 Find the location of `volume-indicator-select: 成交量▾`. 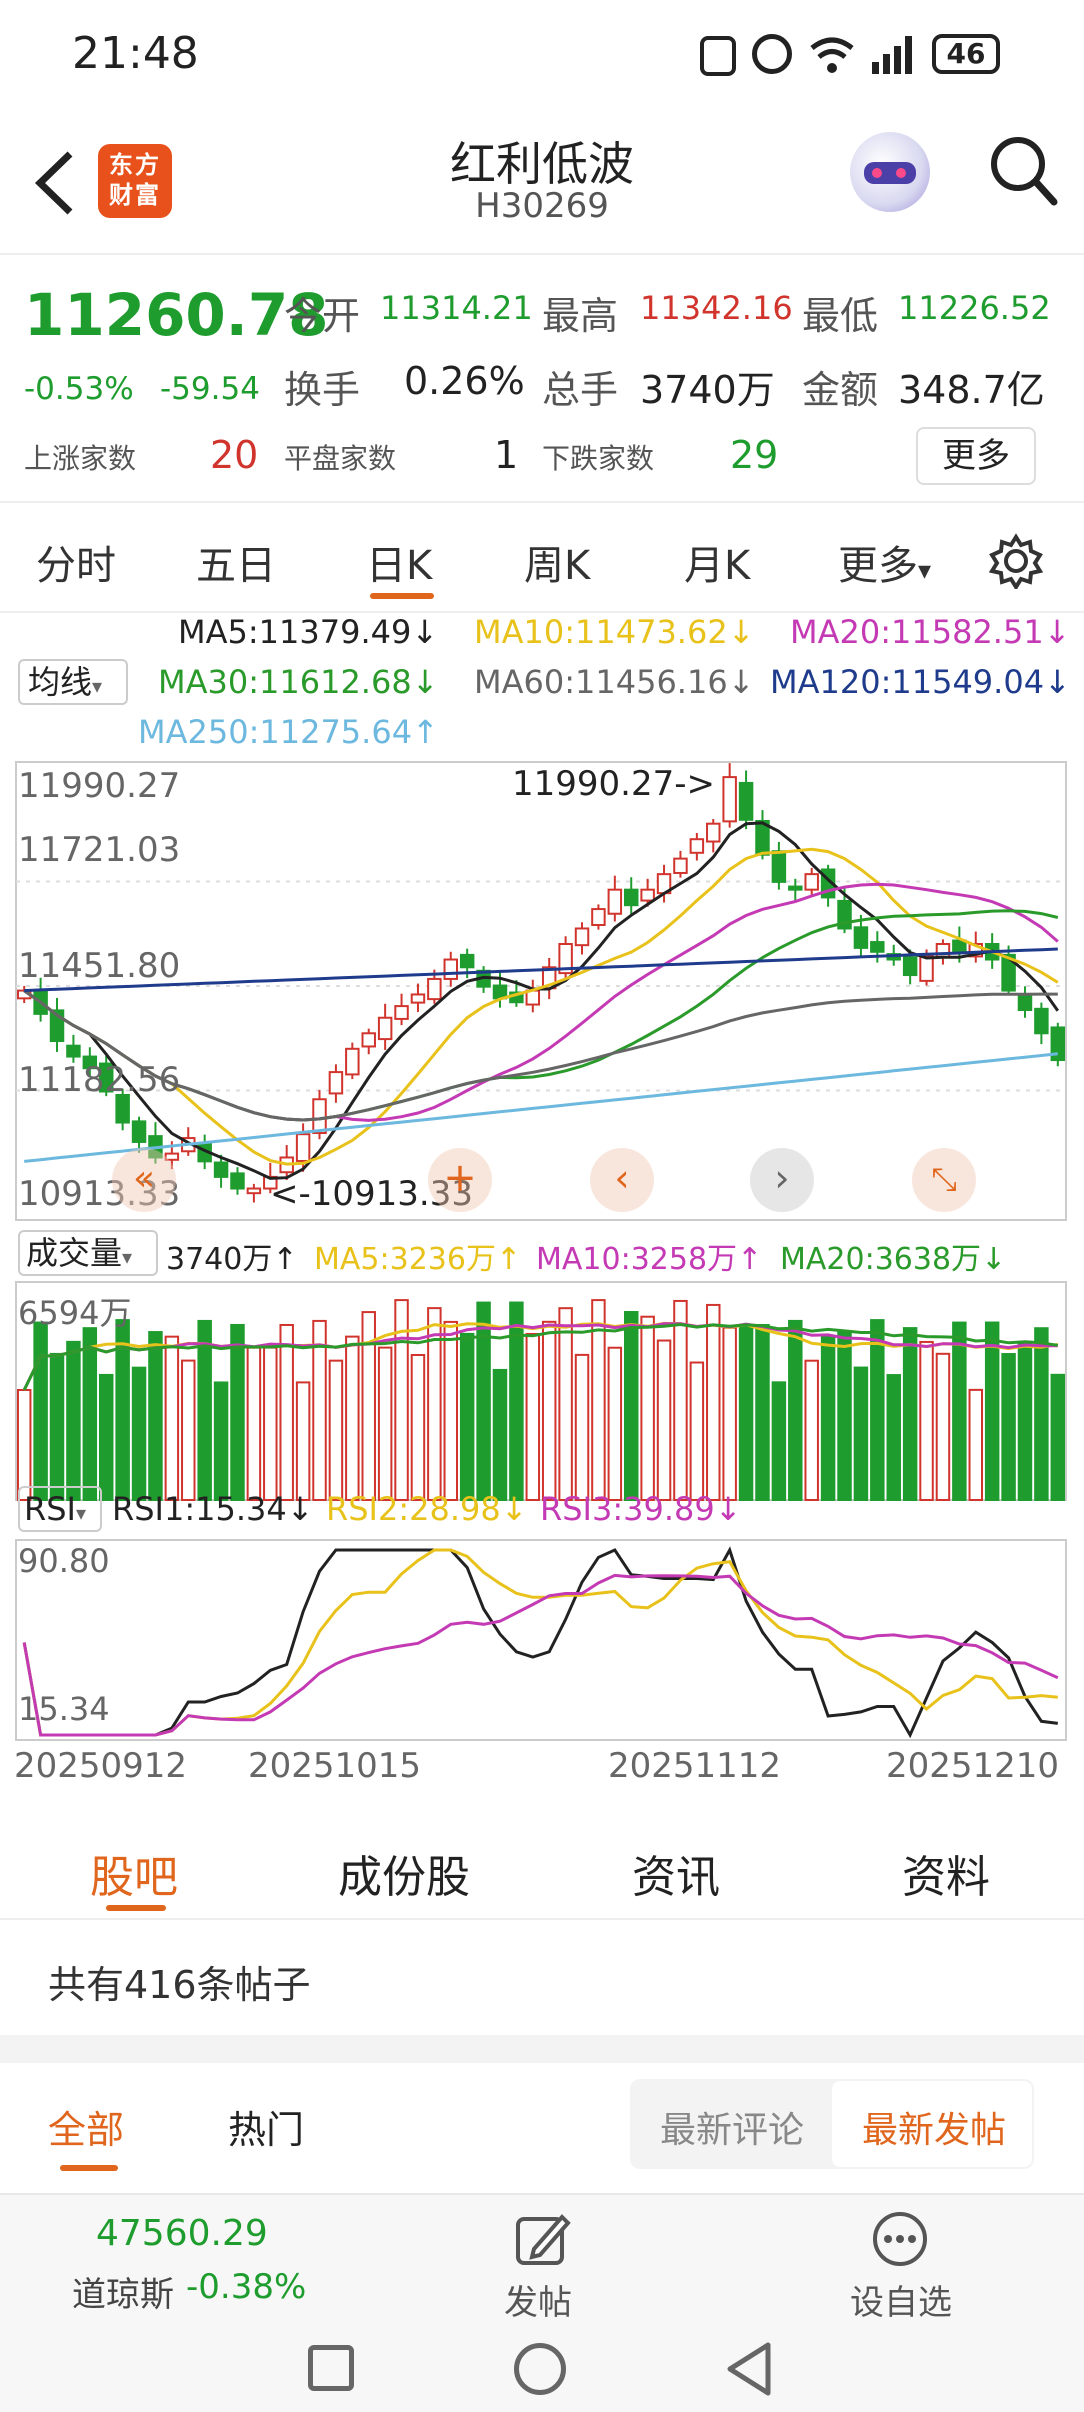

volume-indicator-select: 成交量▾ is located at coordinates (88, 1253).